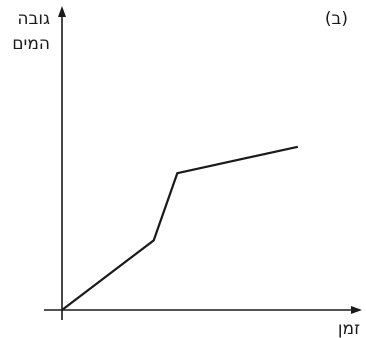 This screenshot has height=338, width=366. Describe the element at coordinates (62, 11) in the screenshot. I see `y-axis-arrow-icon` at that location.